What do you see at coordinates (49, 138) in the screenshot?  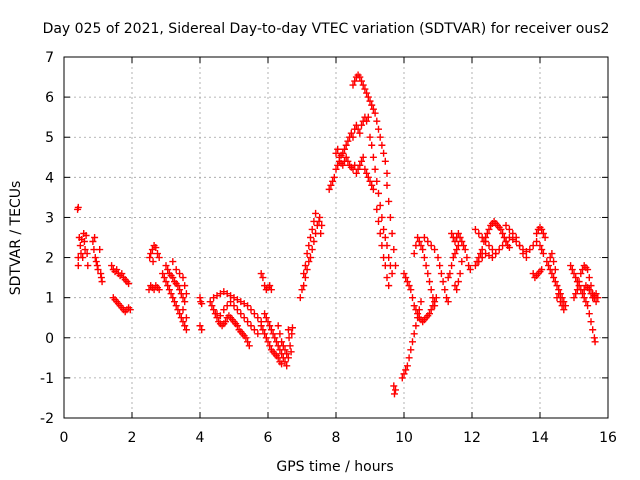 I see `y-tick-label: 5` at bounding box center [49, 138].